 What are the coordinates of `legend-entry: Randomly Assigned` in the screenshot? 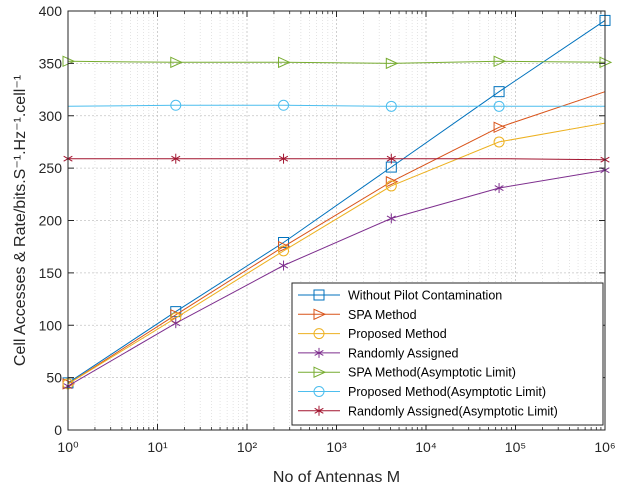 It's located at (378, 353).